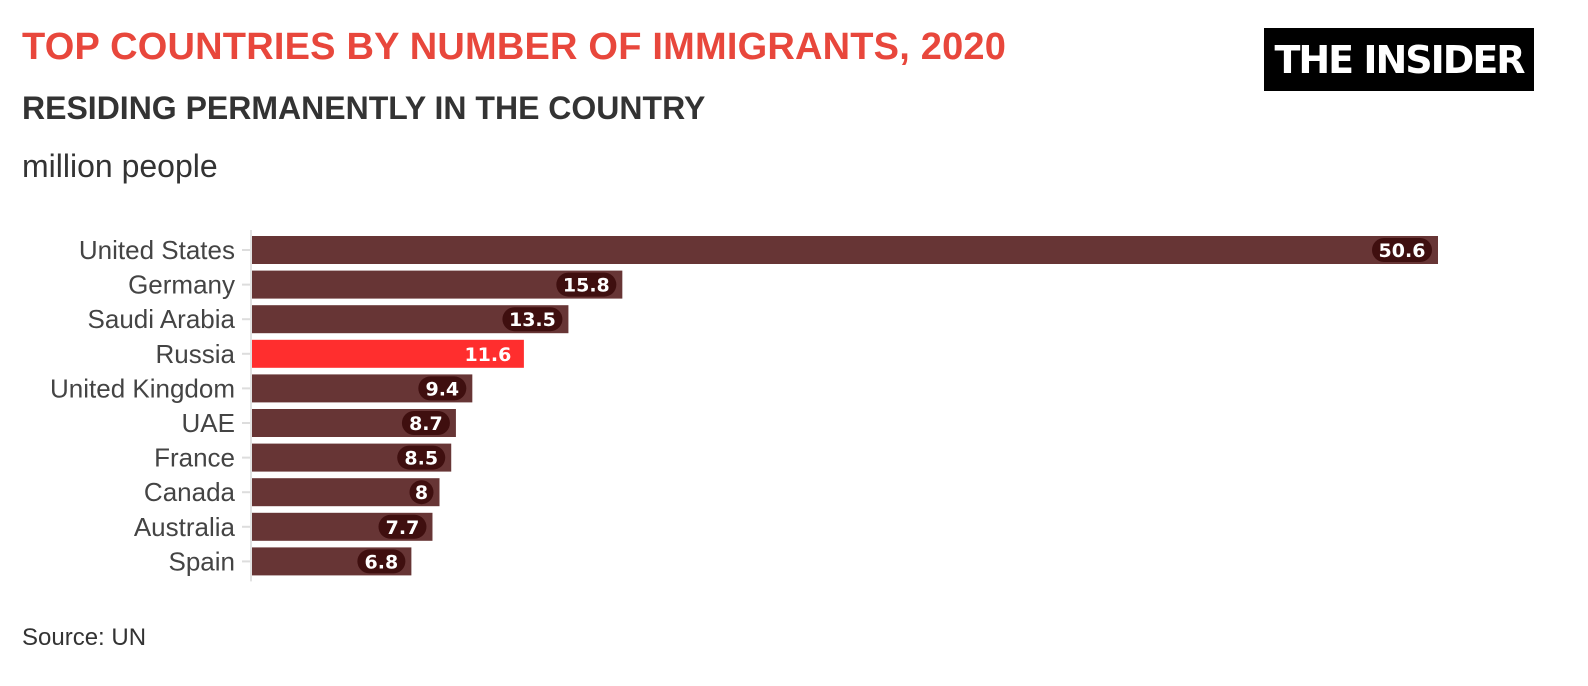 This screenshot has height=686, width=1588. What do you see at coordinates (487, 355) in the screenshot?
I see `value-label: 11.6` at bounding box center [487, 355].